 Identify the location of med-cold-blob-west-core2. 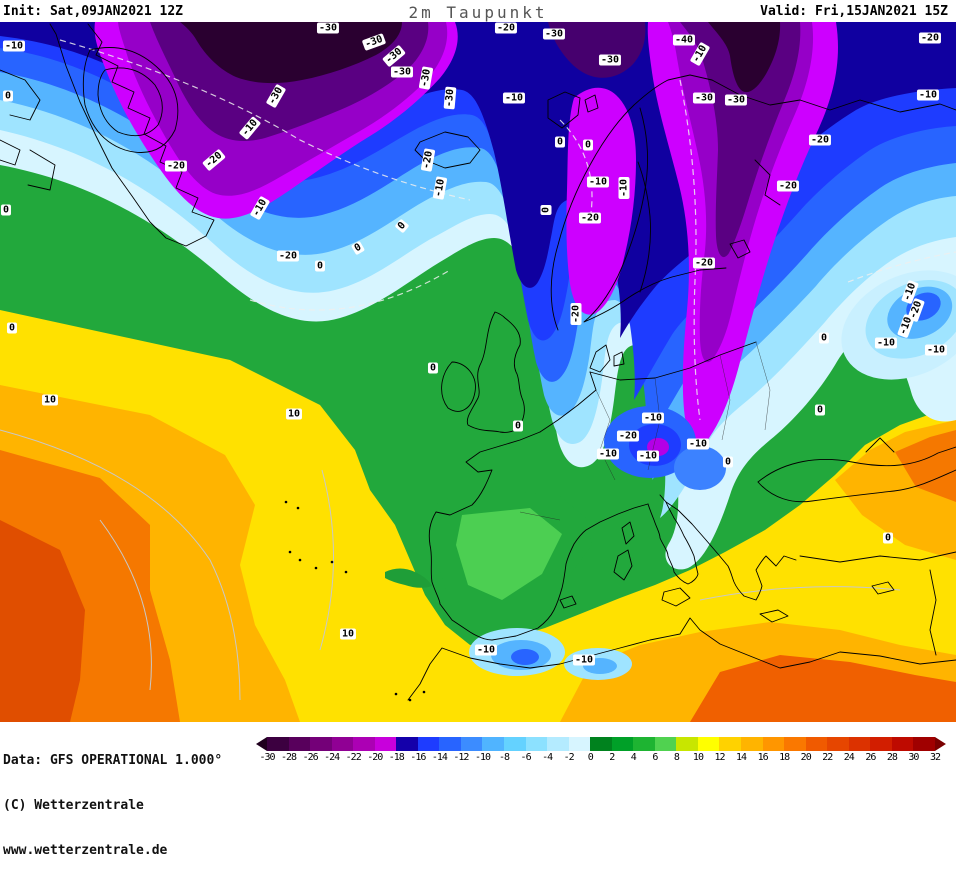
(525, 657).